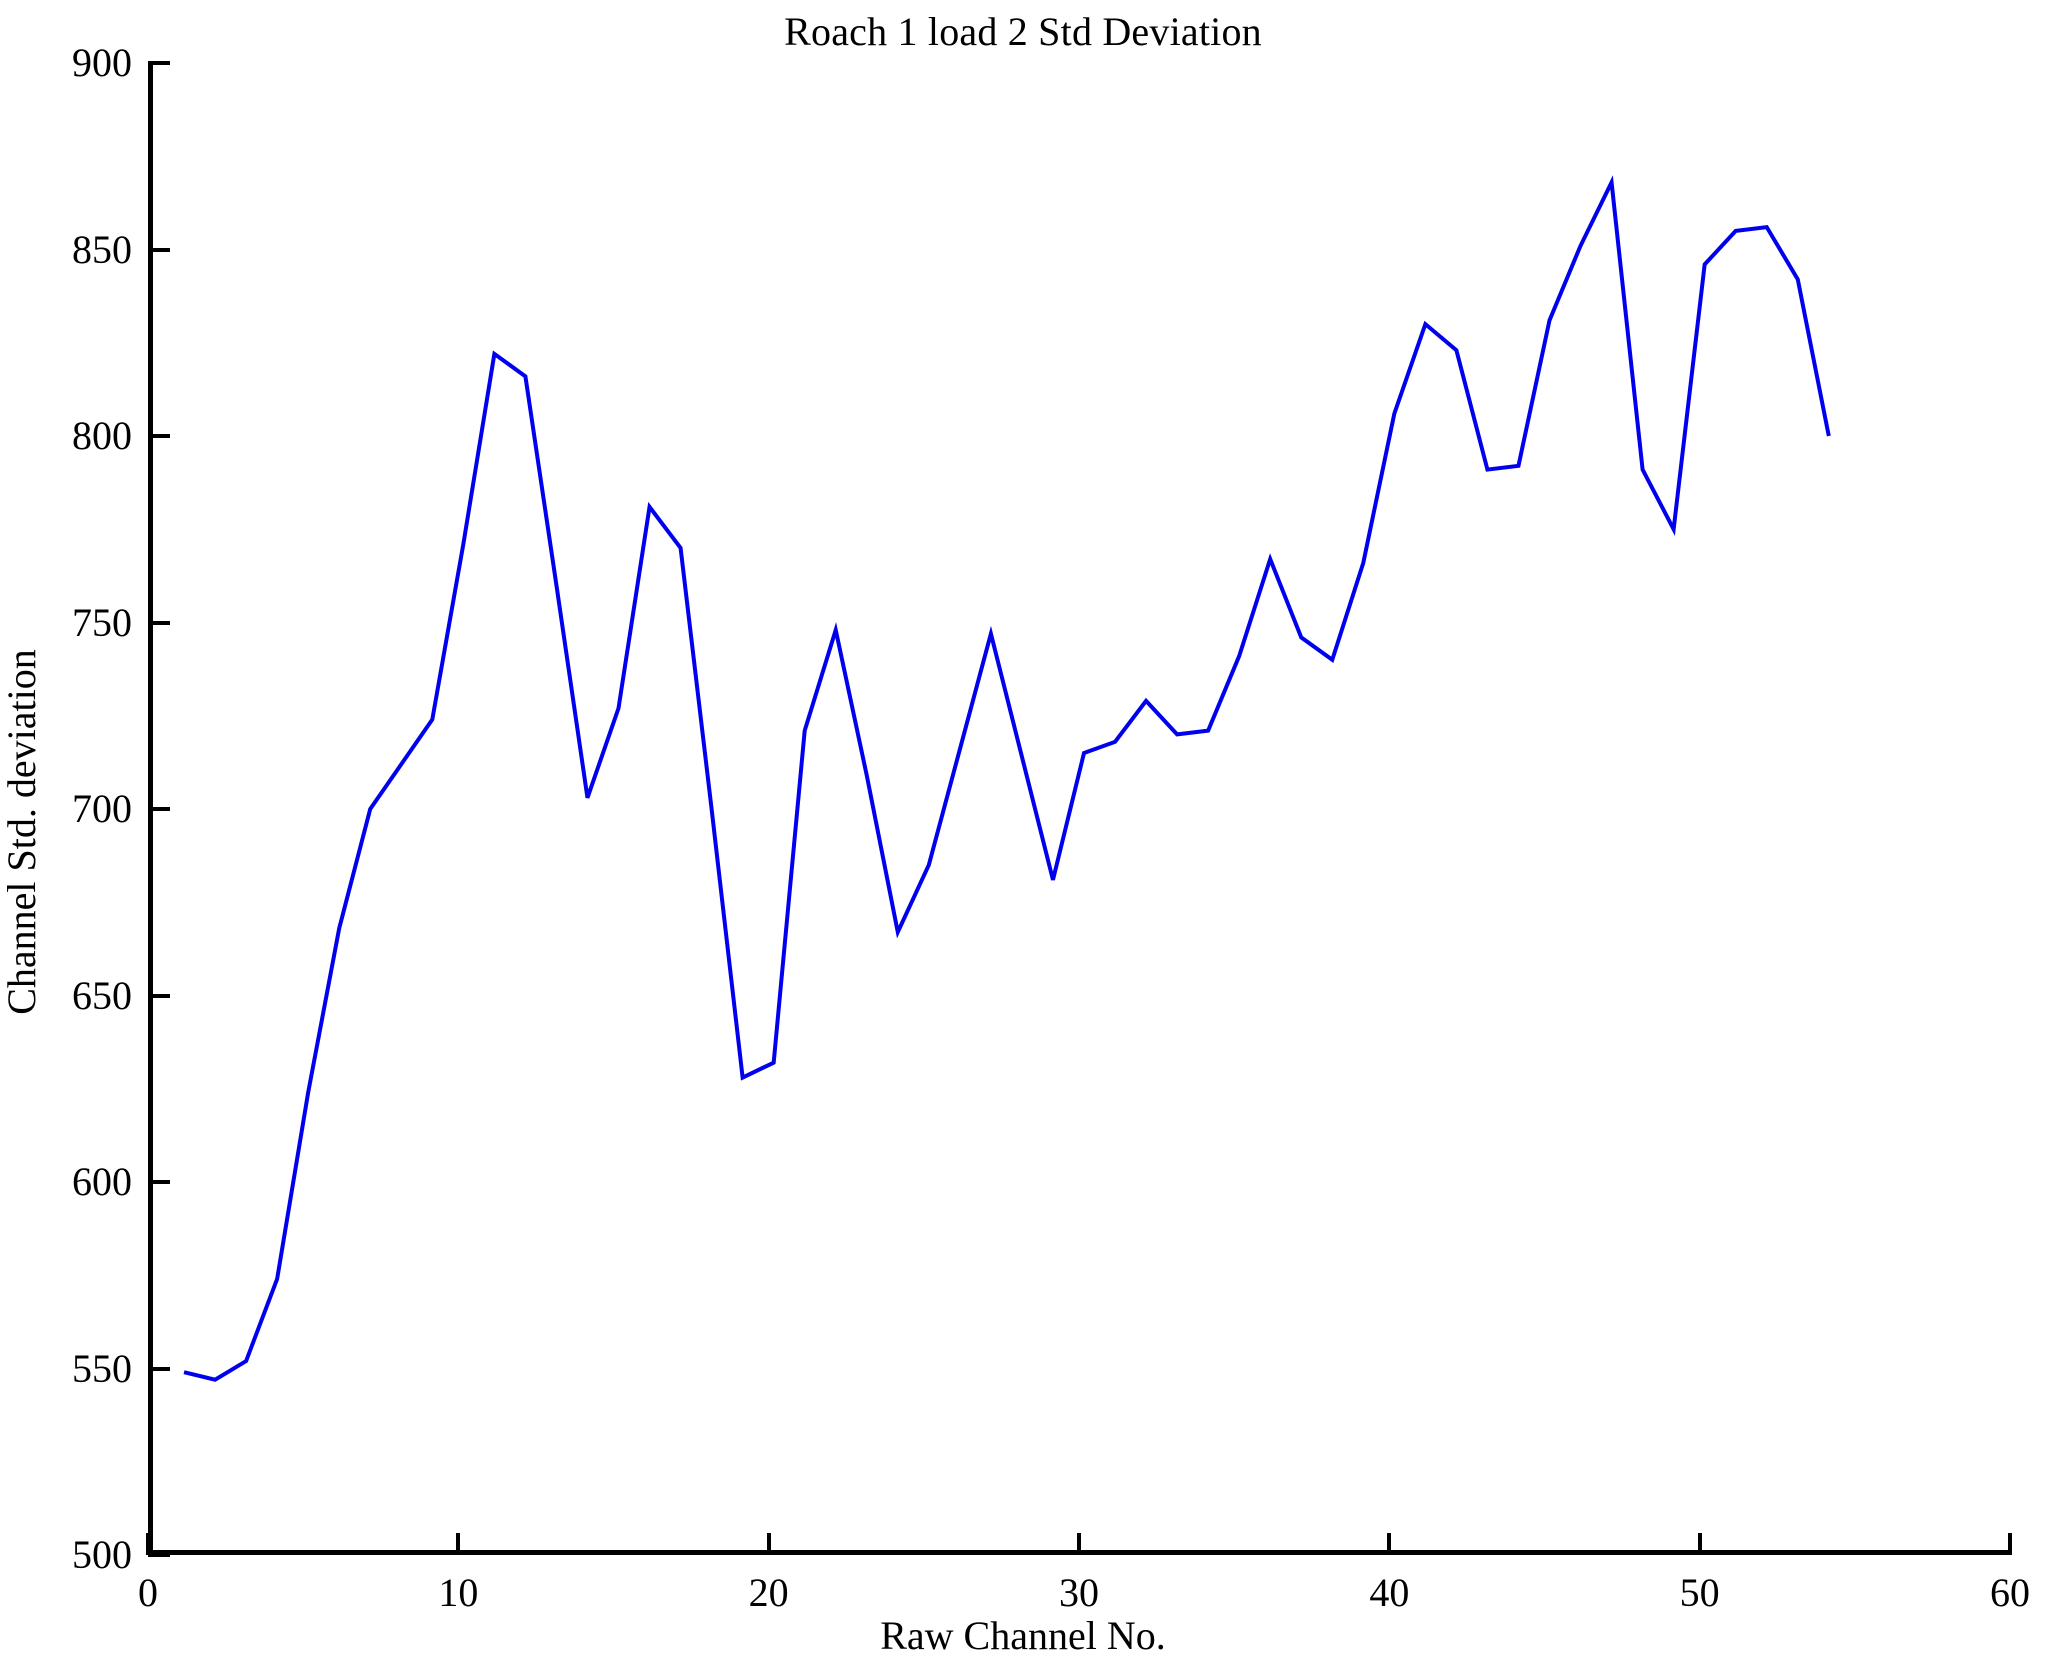 This screenshot has width=2046, height=1671. Describe the element at coordinates (102, 435) in the screenshot. I see `y-axis-tick-label: 800` at that location.